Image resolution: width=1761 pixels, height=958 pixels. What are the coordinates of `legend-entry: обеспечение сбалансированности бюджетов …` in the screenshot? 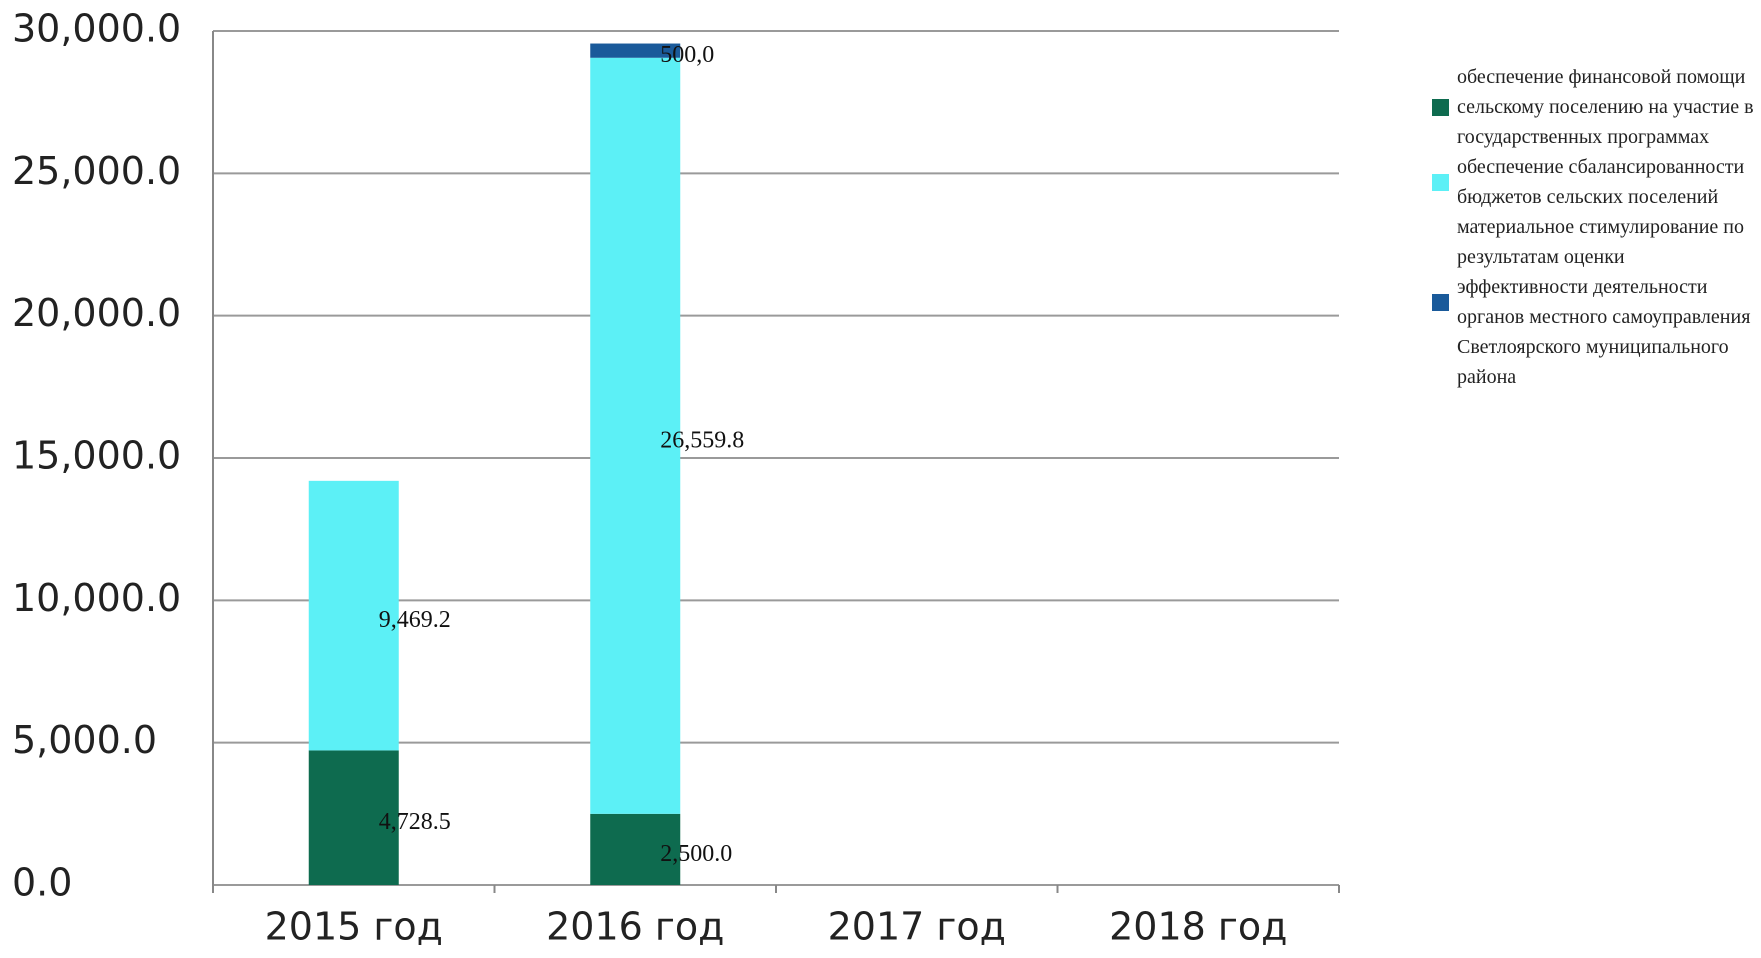 It's located at (1594, 182).